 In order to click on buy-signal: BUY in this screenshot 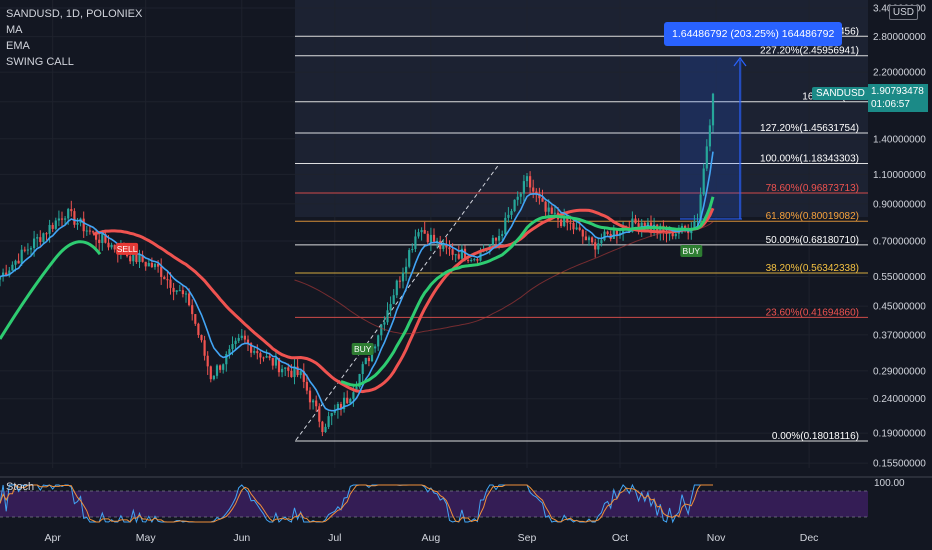, I will do `click(691, 250)`.